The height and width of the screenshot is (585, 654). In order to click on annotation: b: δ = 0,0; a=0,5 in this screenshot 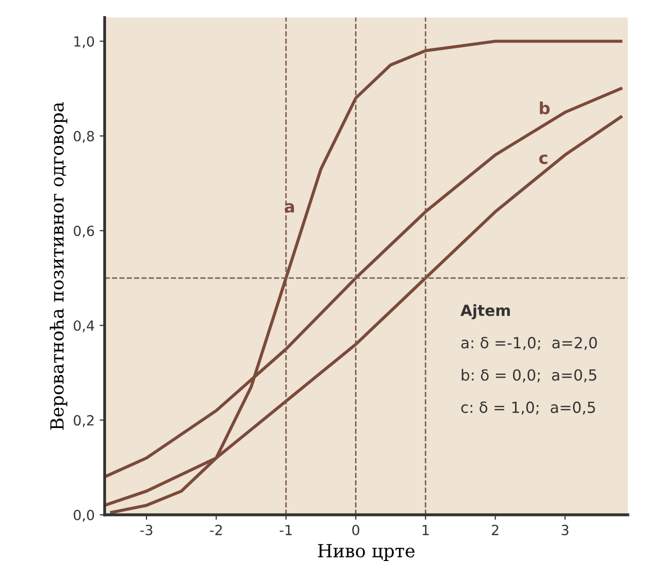, I will do `click(529, 375)`.